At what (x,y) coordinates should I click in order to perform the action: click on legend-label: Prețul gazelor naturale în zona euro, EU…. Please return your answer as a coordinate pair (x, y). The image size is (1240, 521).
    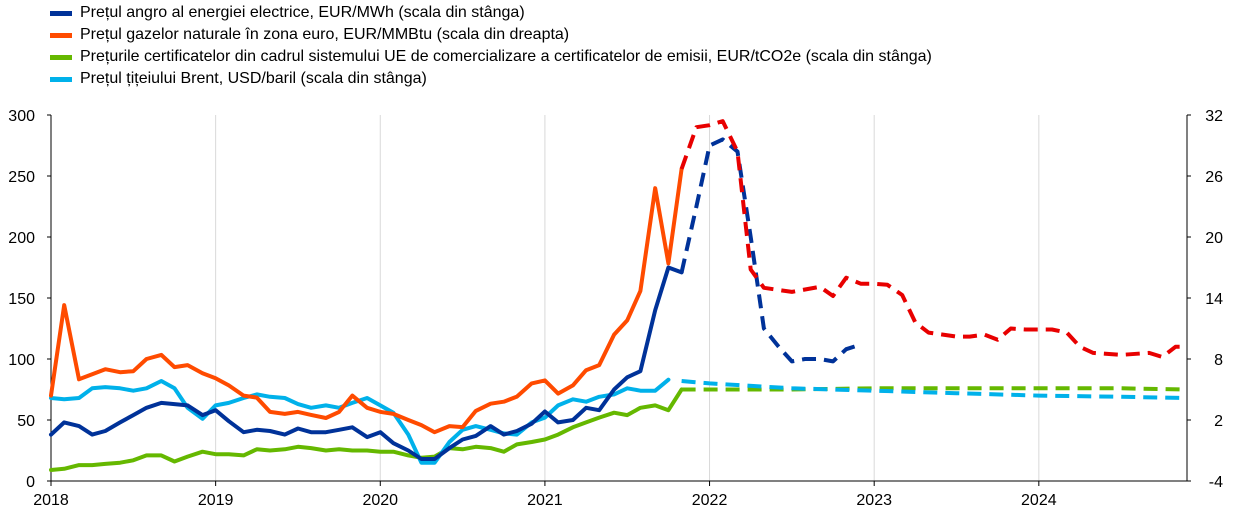
    Looking at the image, I should click on (325, 34).